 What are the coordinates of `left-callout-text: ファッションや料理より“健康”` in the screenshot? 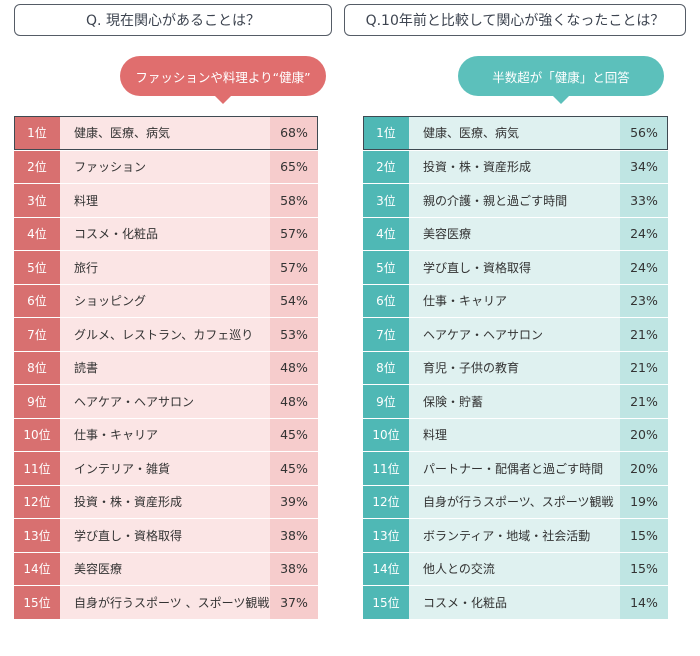 It's located at (223, 77).